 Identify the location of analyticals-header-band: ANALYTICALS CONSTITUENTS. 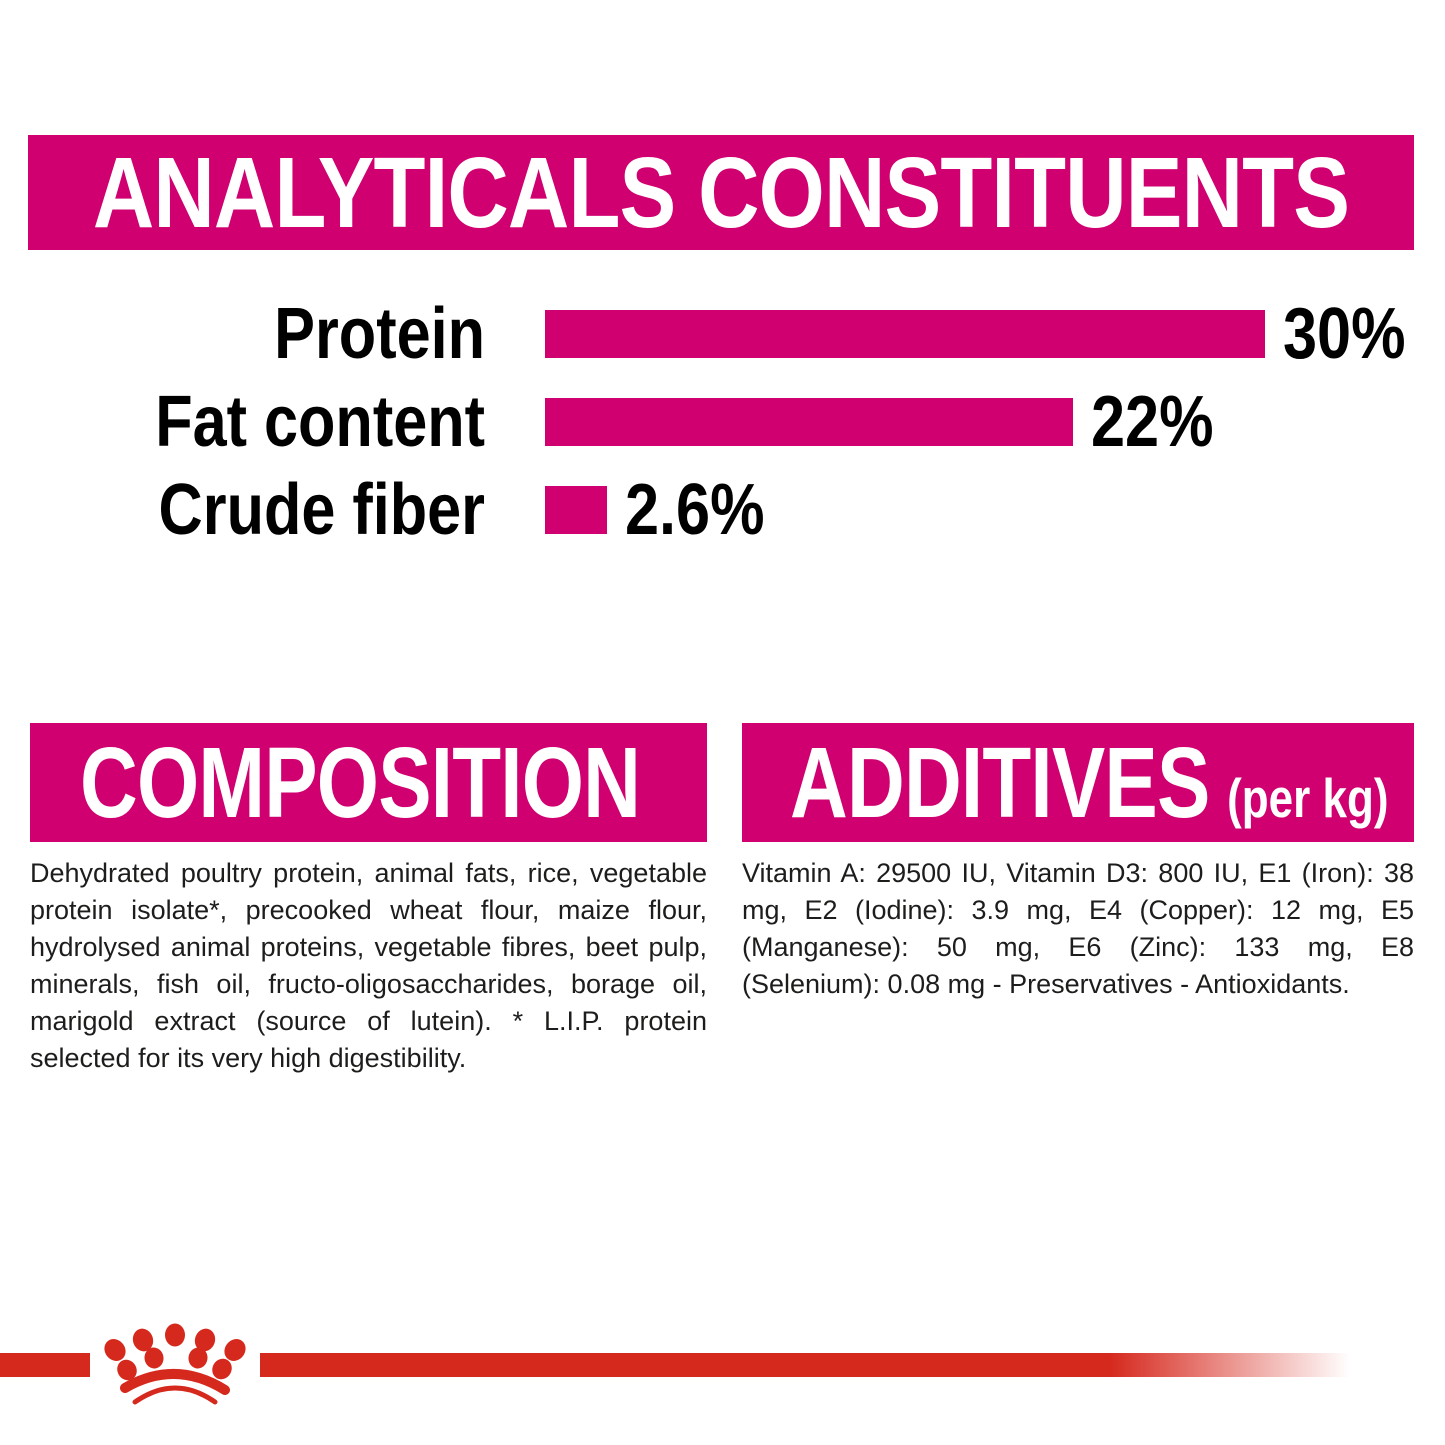
(721, 192).